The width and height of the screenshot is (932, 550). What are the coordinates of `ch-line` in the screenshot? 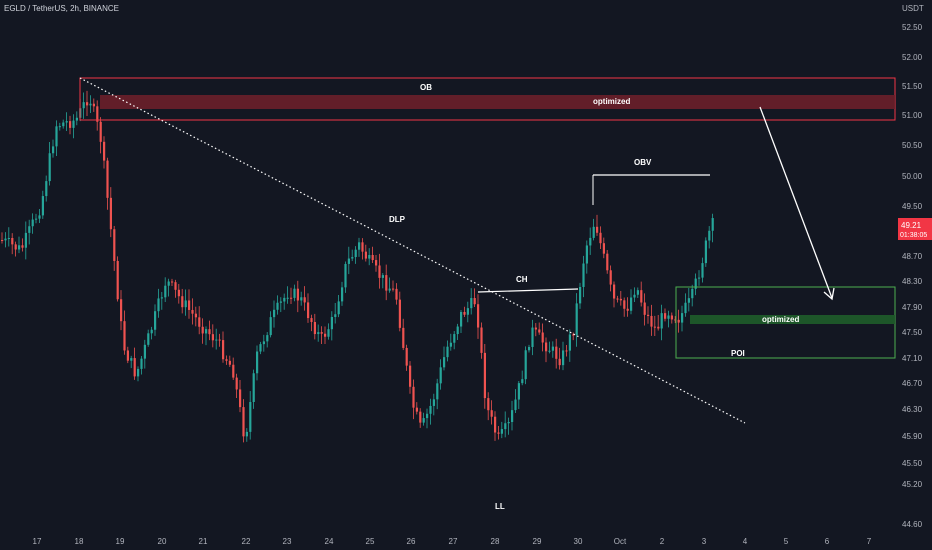 It's located at (528, 290).